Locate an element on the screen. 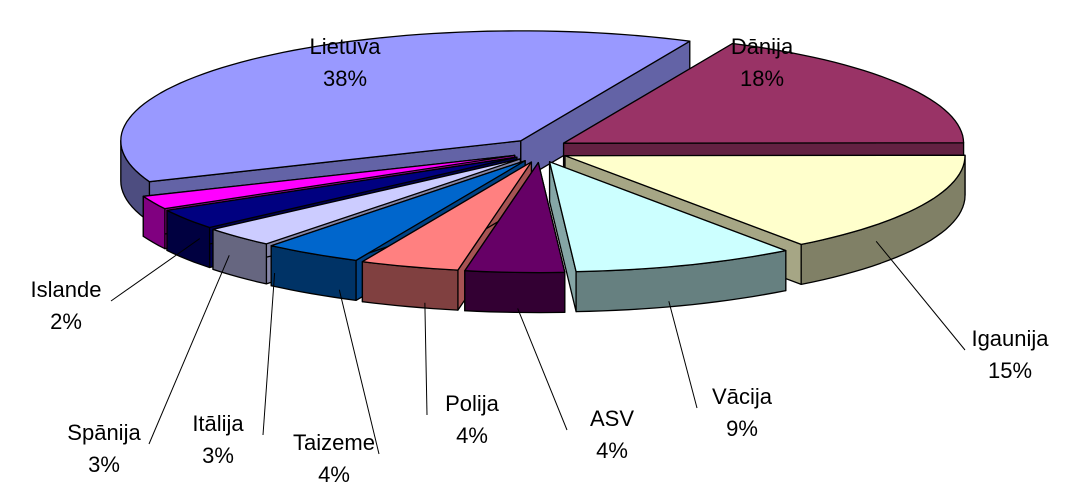  slice-value-label: 18% is located at coordinates (762, 78).